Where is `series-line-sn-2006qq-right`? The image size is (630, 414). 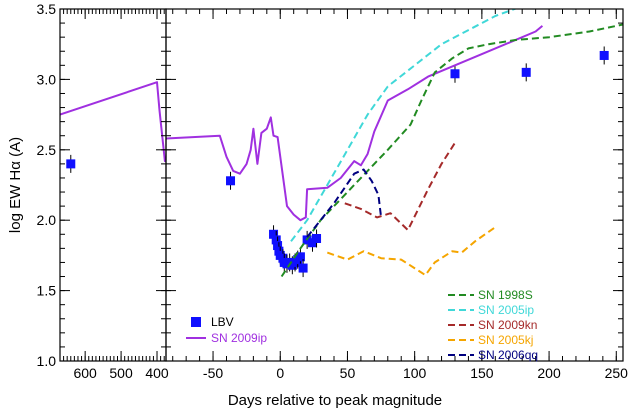
series-line-sn-2006qq-right is located at coordinates (344, 203).